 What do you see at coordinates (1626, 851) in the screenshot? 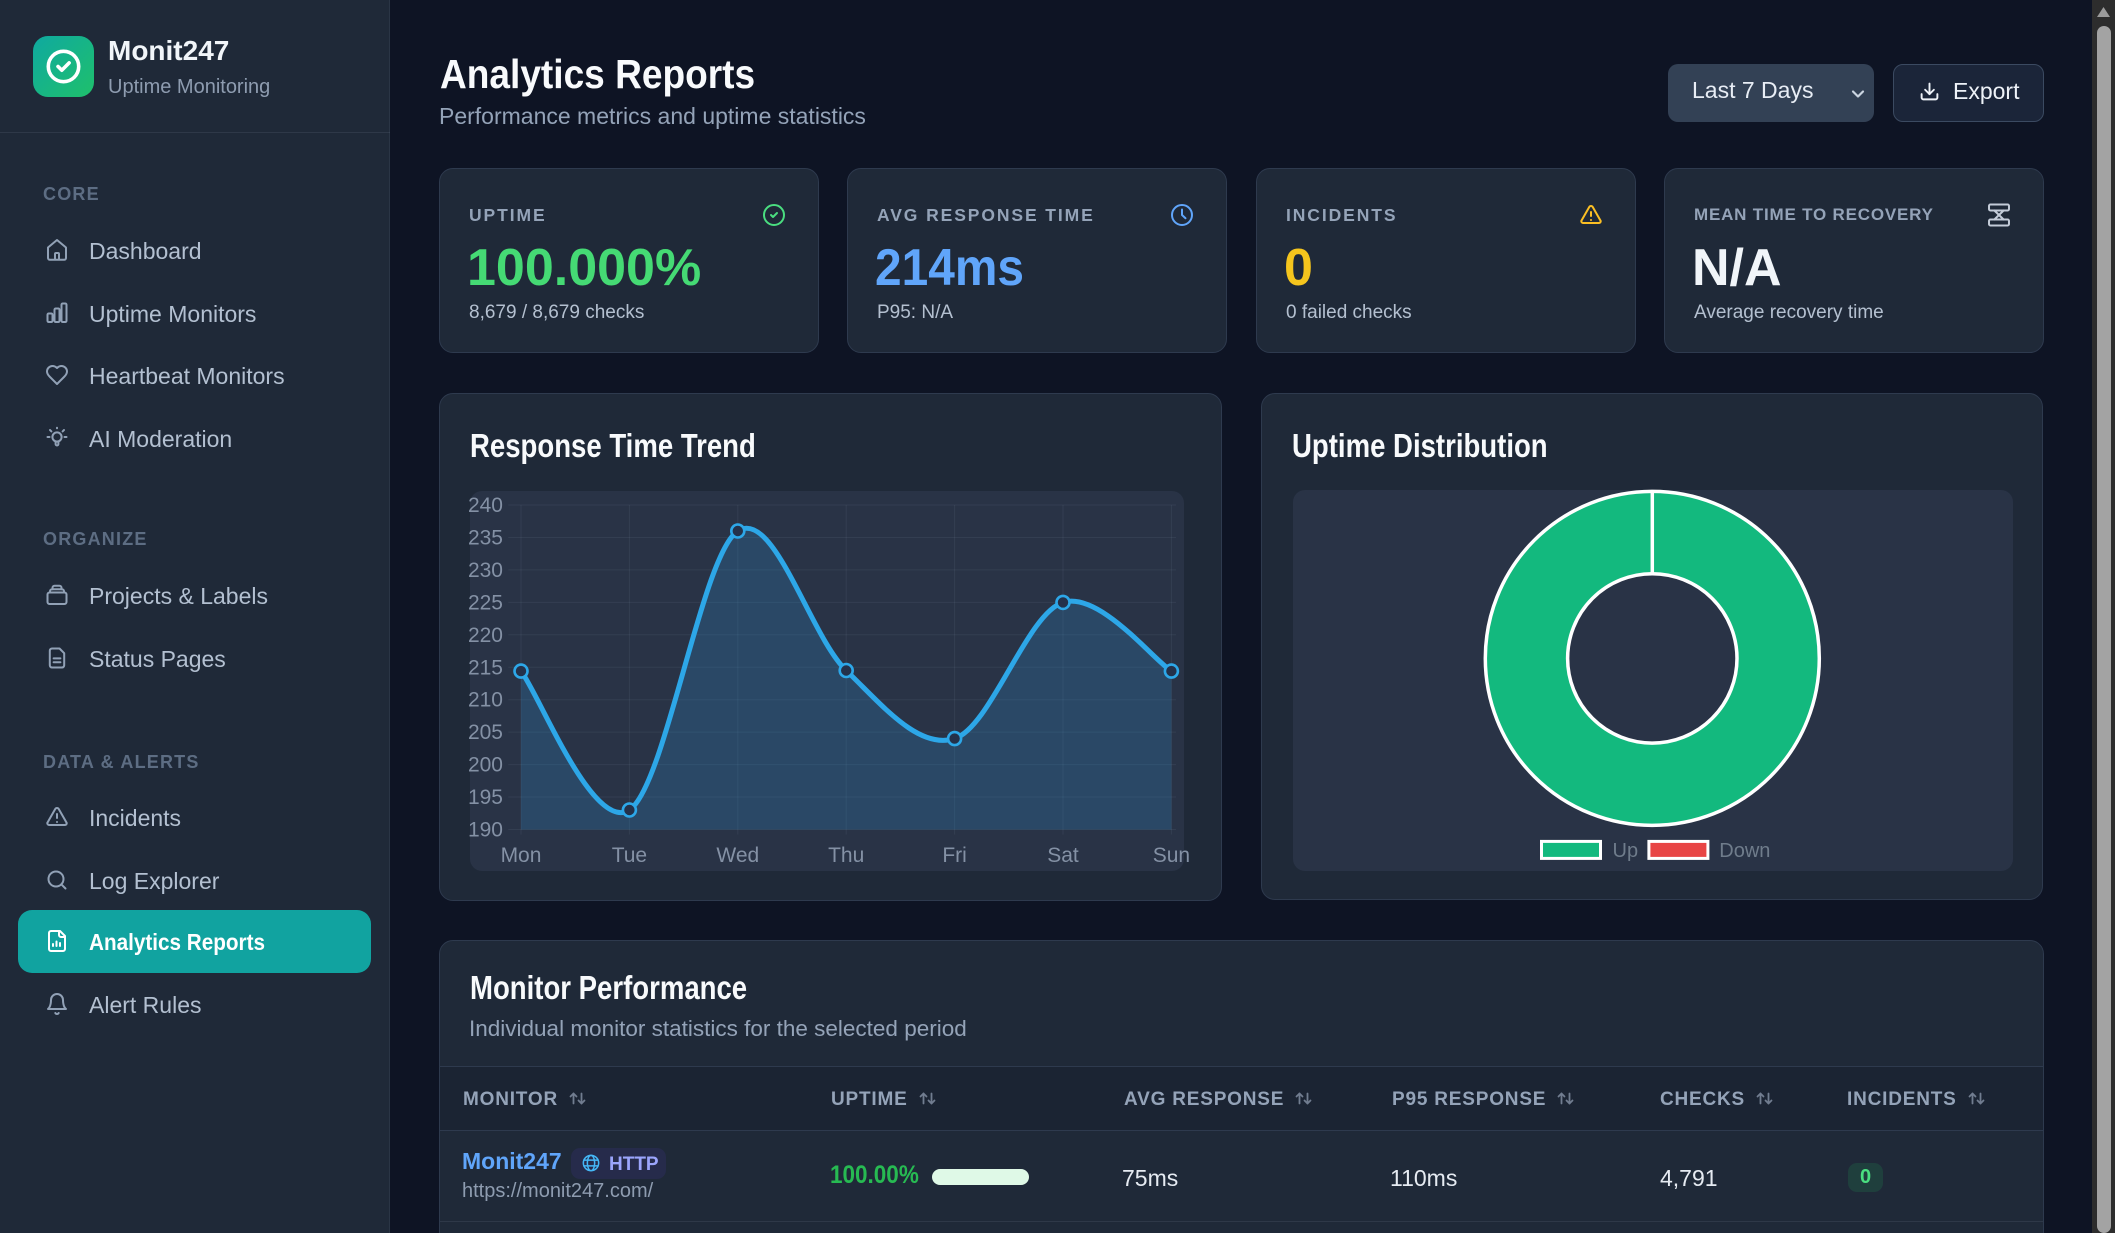
I see `svg-text: Up` at bounding box center [1626, 851].